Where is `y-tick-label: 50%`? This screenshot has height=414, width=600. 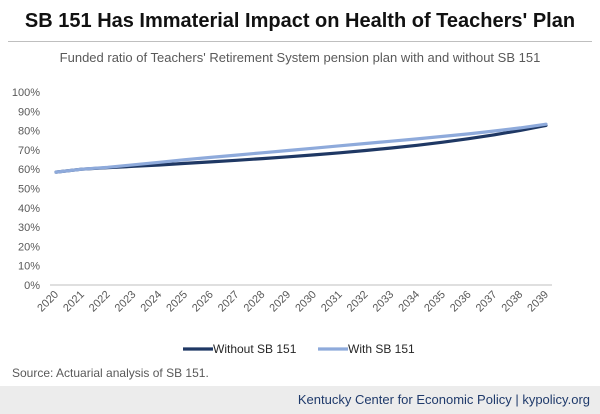 y-tick-label: 50% is located at coordinates (29, 190).